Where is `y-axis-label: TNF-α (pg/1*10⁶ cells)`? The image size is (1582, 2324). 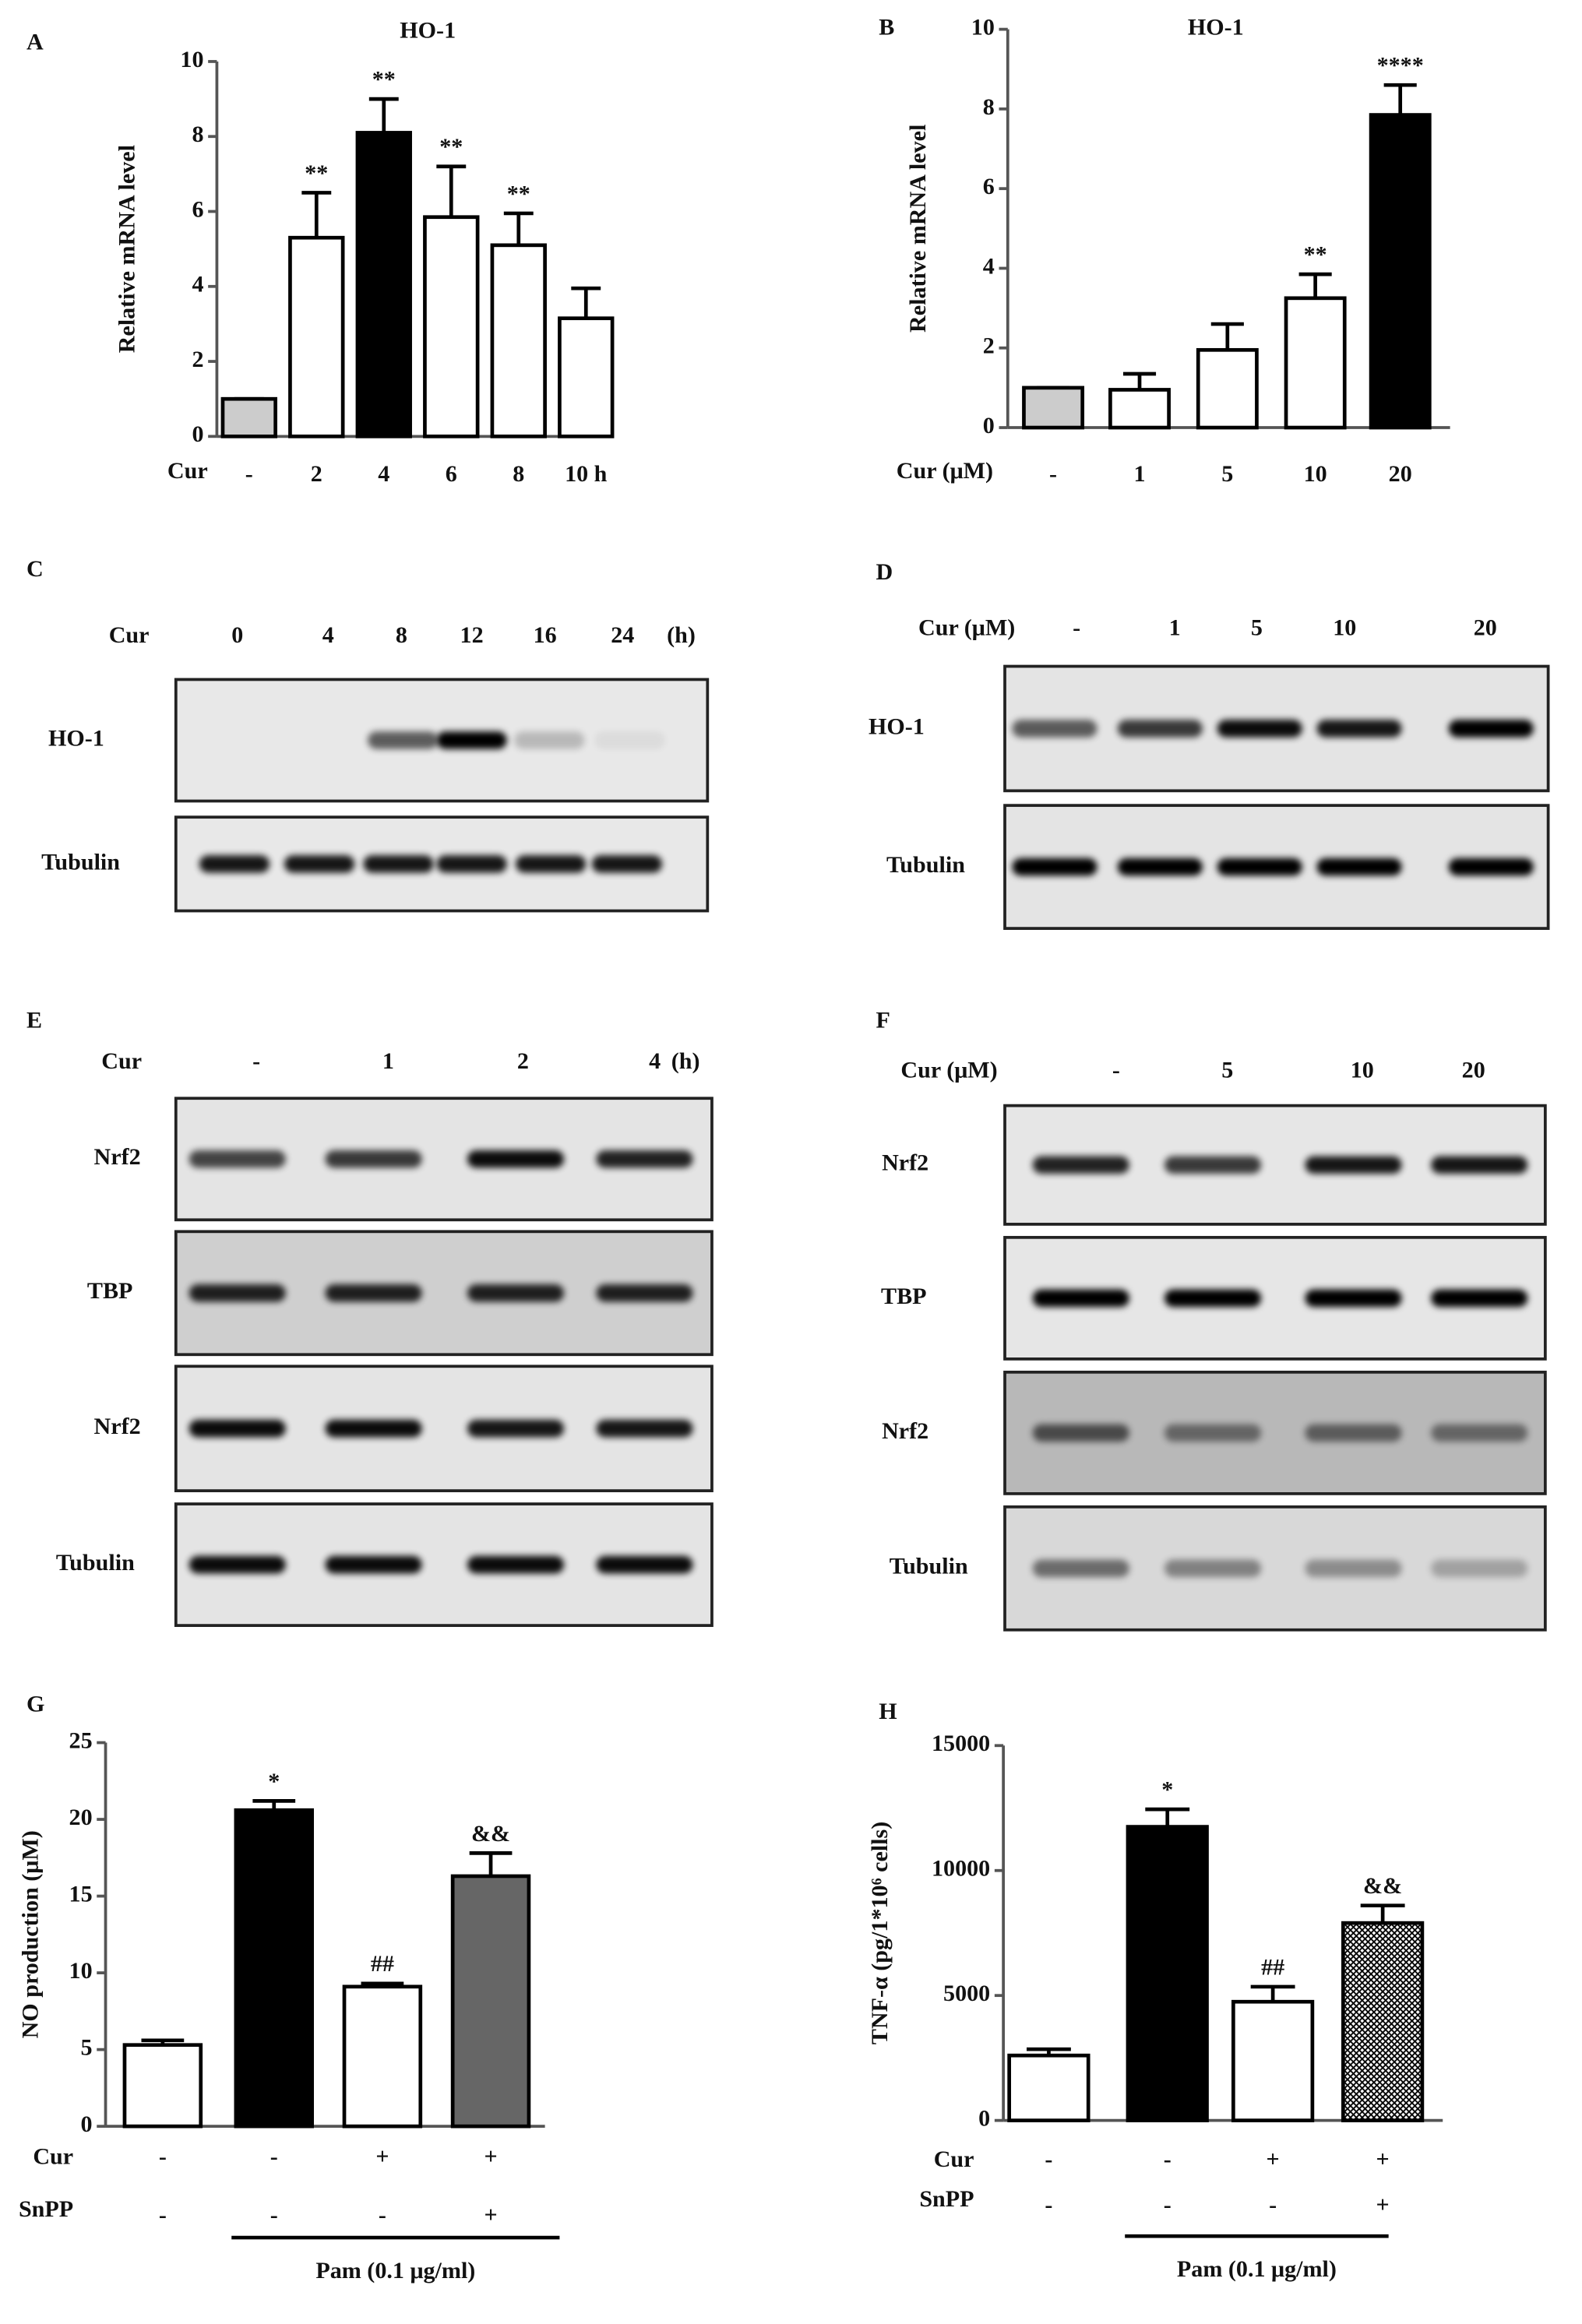
y-axis-label: TNF-α (pg/1*10⁶ cells) is located at coordinates (880, 1933).